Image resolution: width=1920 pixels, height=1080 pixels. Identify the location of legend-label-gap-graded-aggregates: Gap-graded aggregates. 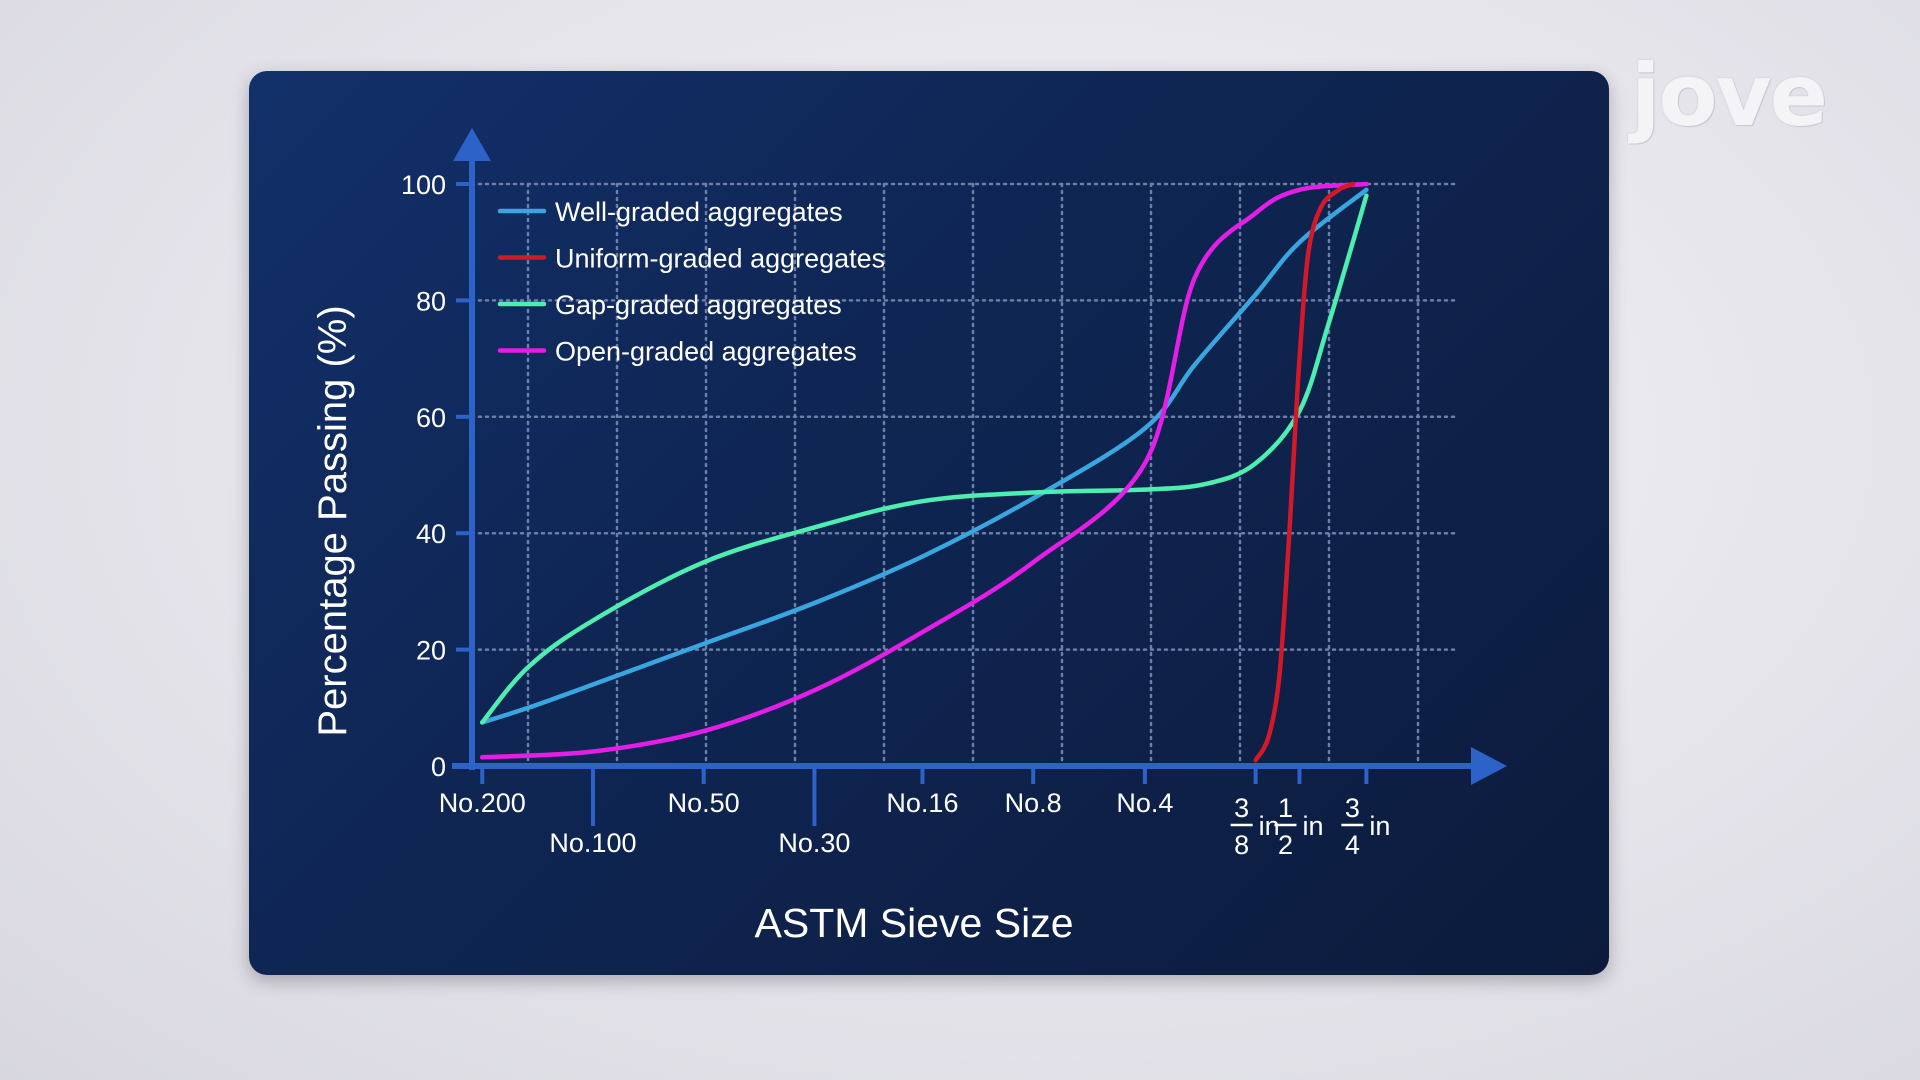
(698, 305).